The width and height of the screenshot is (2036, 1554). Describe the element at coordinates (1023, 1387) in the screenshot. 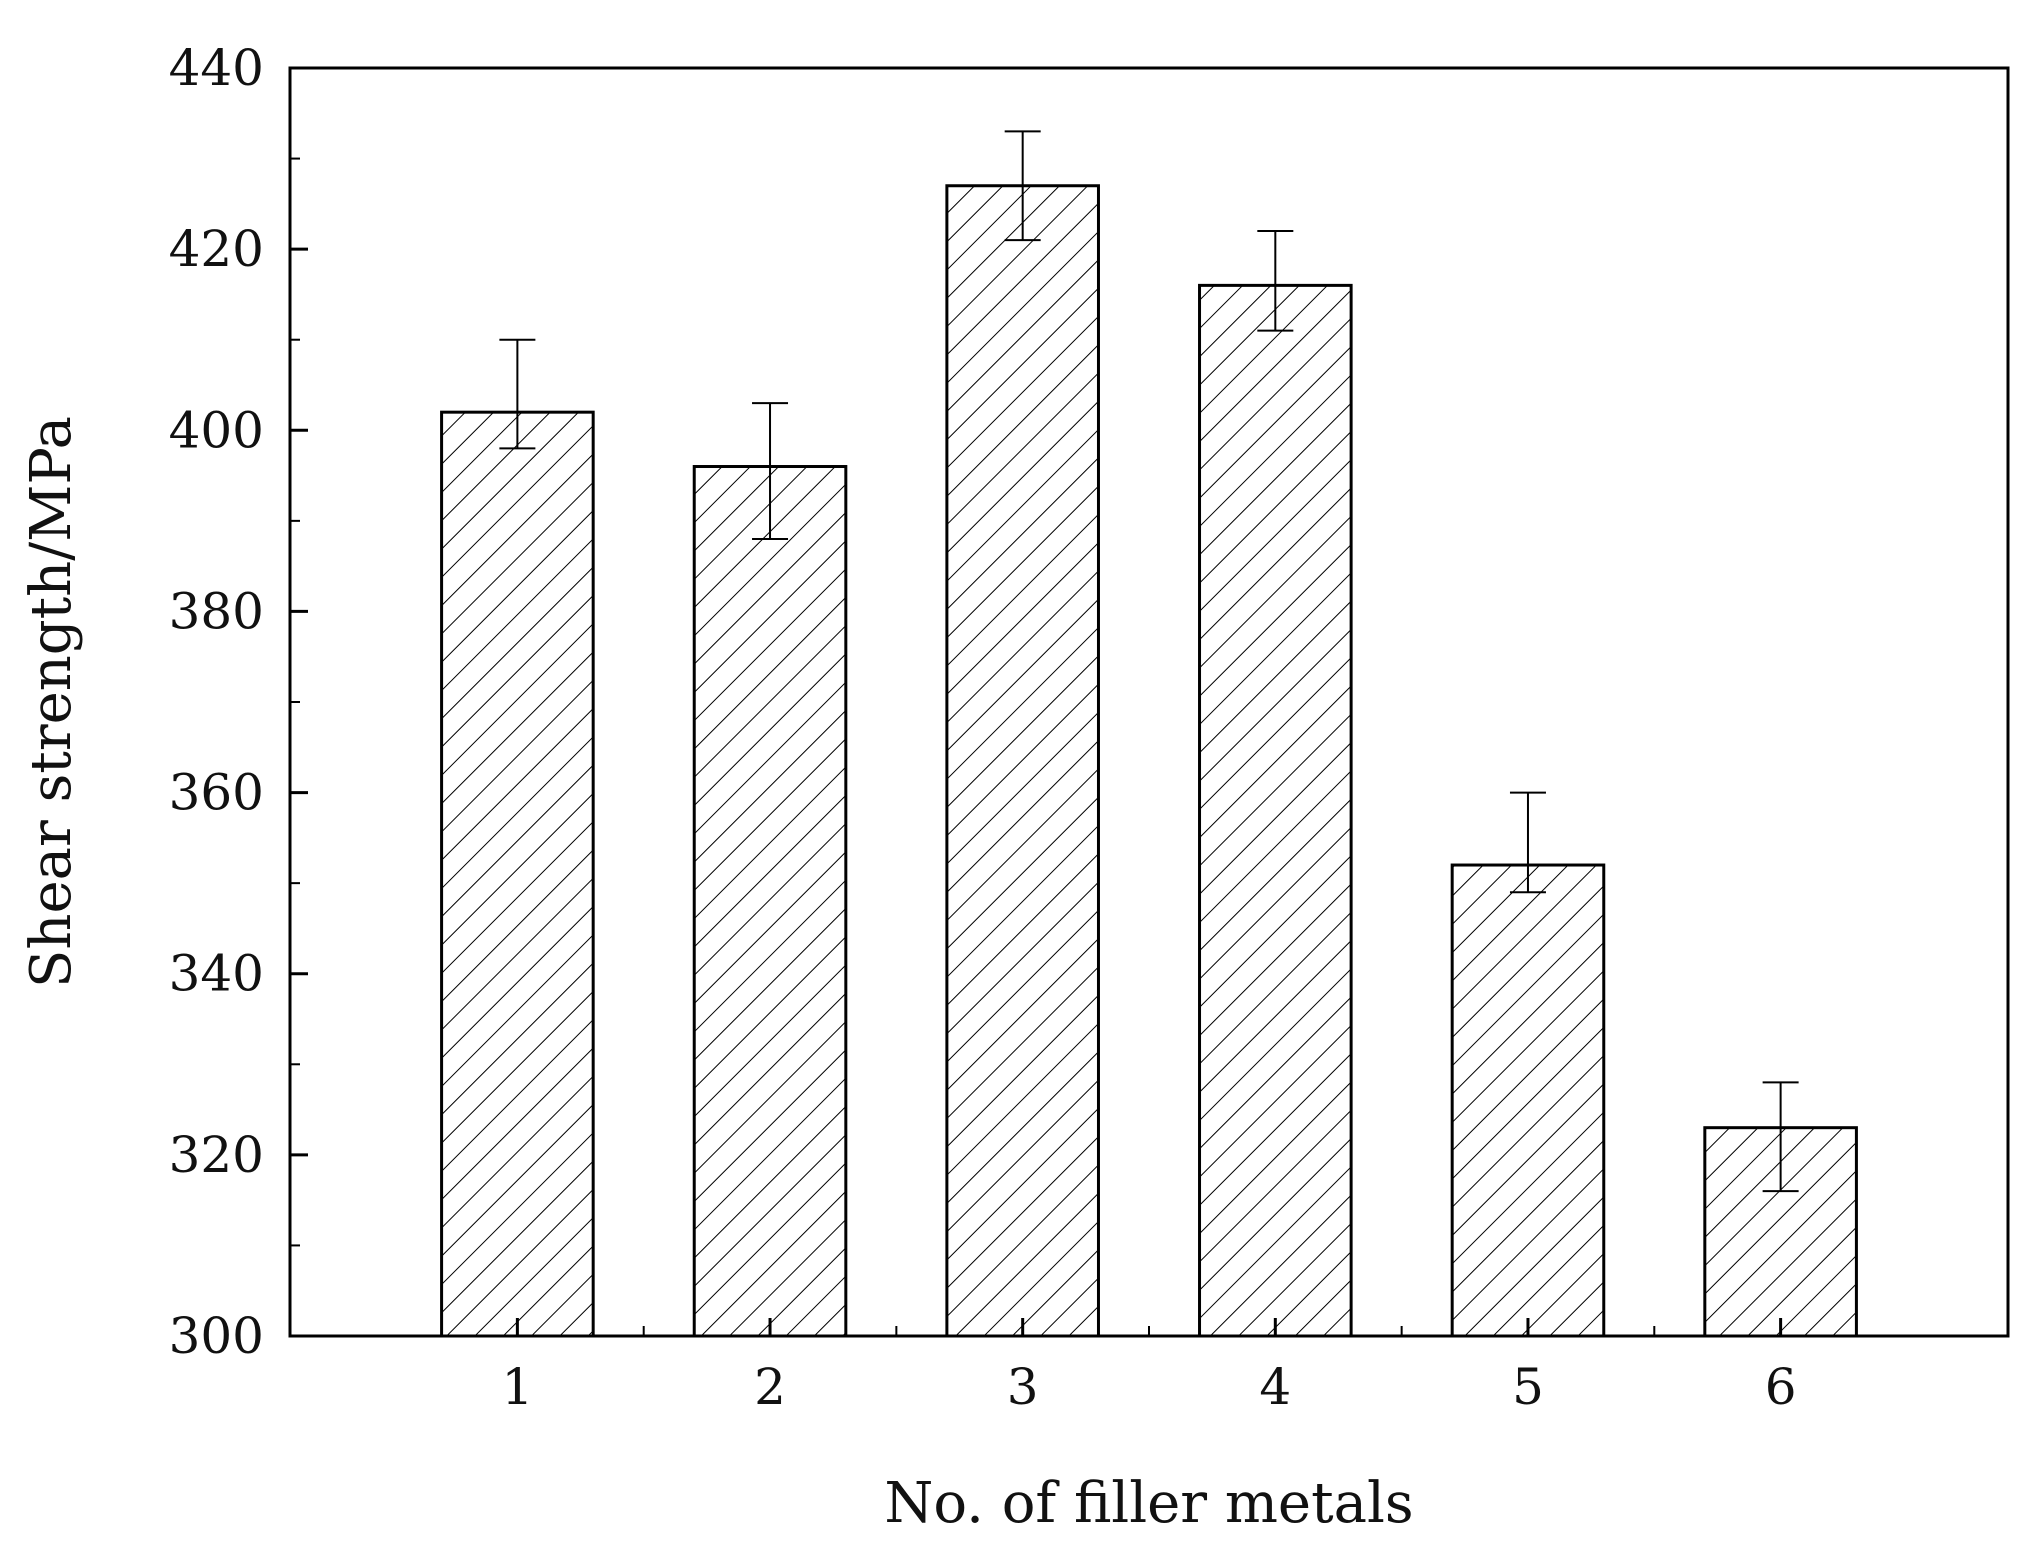

I see `x-tick-label: 3` at that location.